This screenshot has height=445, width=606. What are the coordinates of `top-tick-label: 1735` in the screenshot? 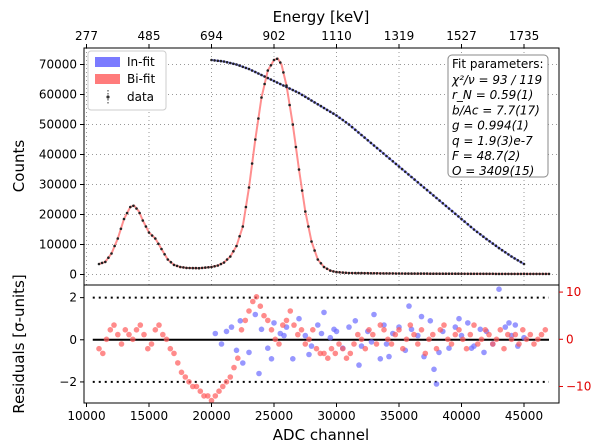 It's located at (524, 36).